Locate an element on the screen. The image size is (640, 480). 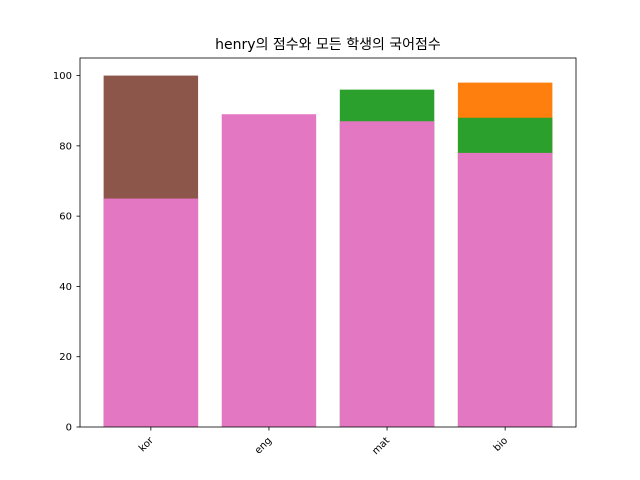
x-tick-label-eng: eng is located at coordinates (263, 445).